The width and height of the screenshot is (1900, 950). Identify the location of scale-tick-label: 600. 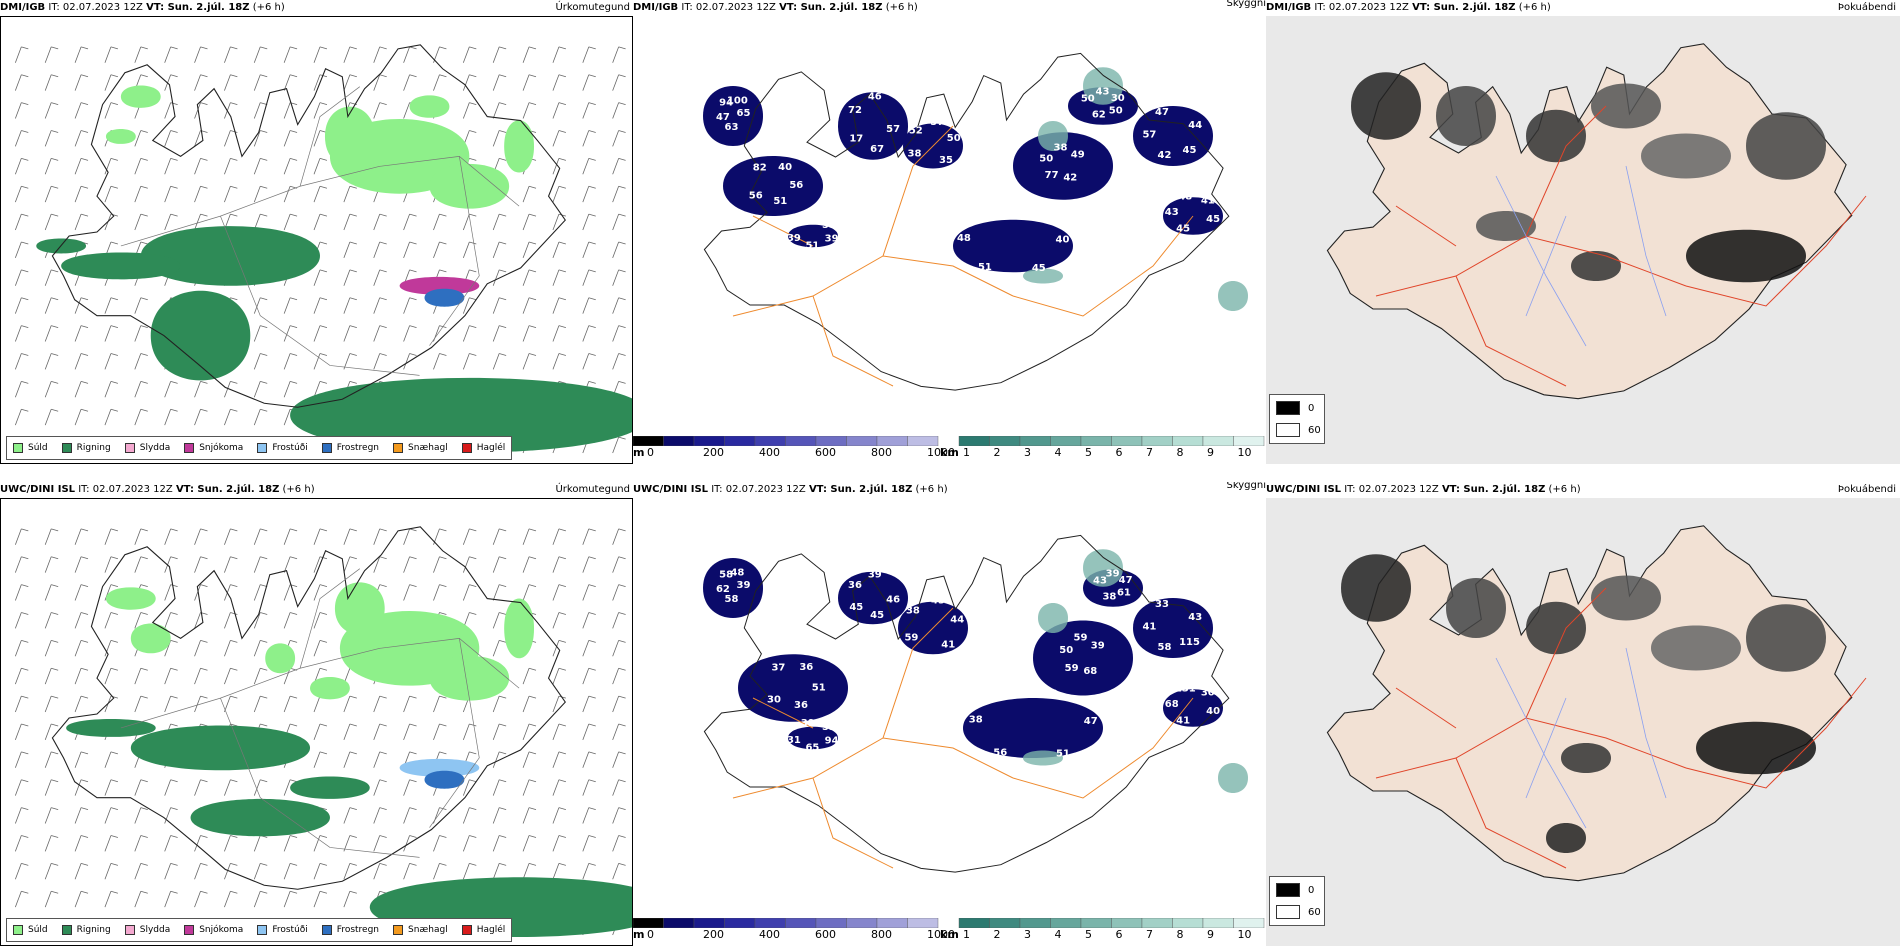
(825, 934).